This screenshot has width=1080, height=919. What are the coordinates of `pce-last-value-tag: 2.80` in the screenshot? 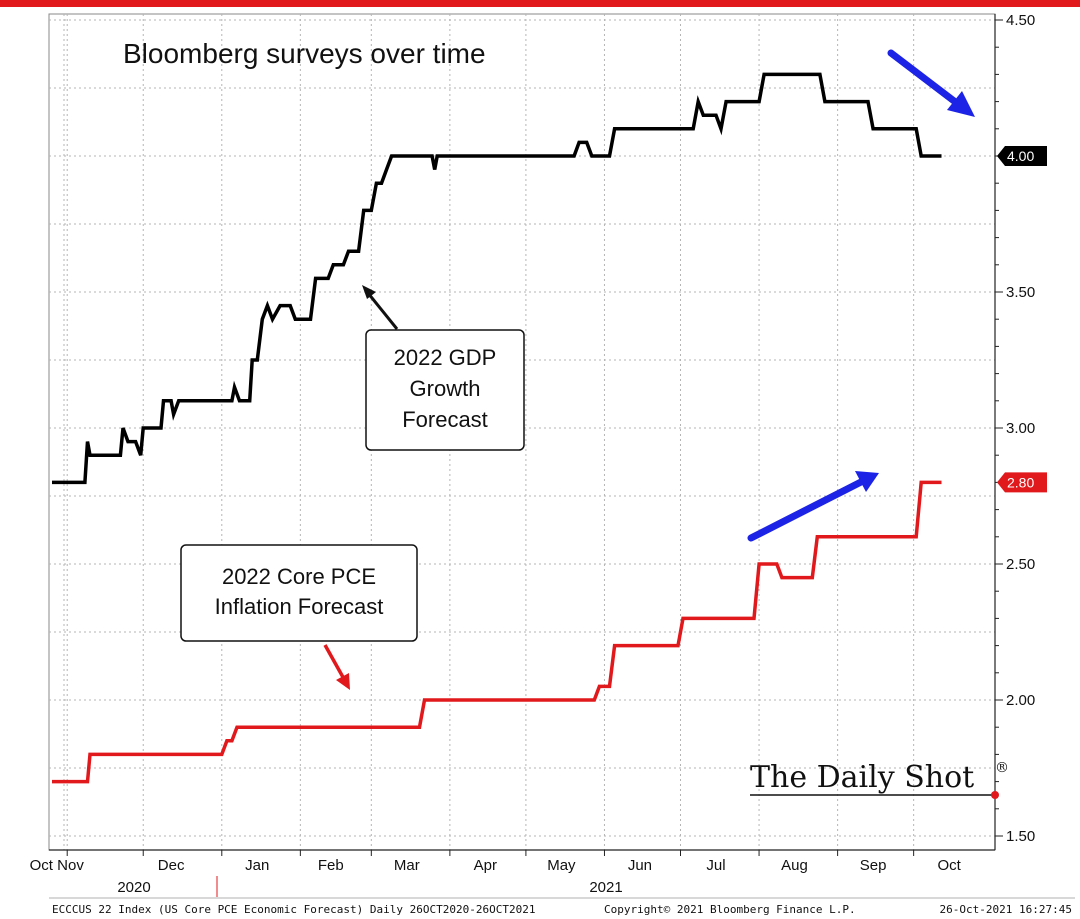 It's located at (1022, 482).